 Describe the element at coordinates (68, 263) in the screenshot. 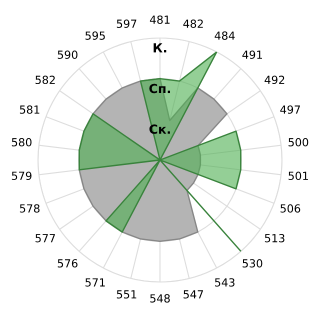

I see `spoke-label: 576` at that location.